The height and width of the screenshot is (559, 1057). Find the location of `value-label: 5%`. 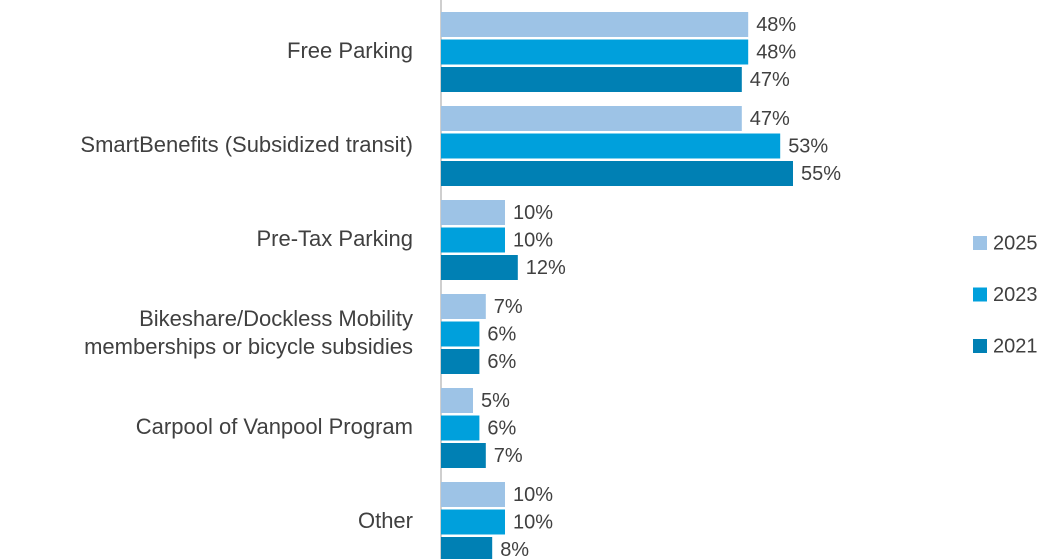

value-label: 5% is located at coordinates (495, 401).